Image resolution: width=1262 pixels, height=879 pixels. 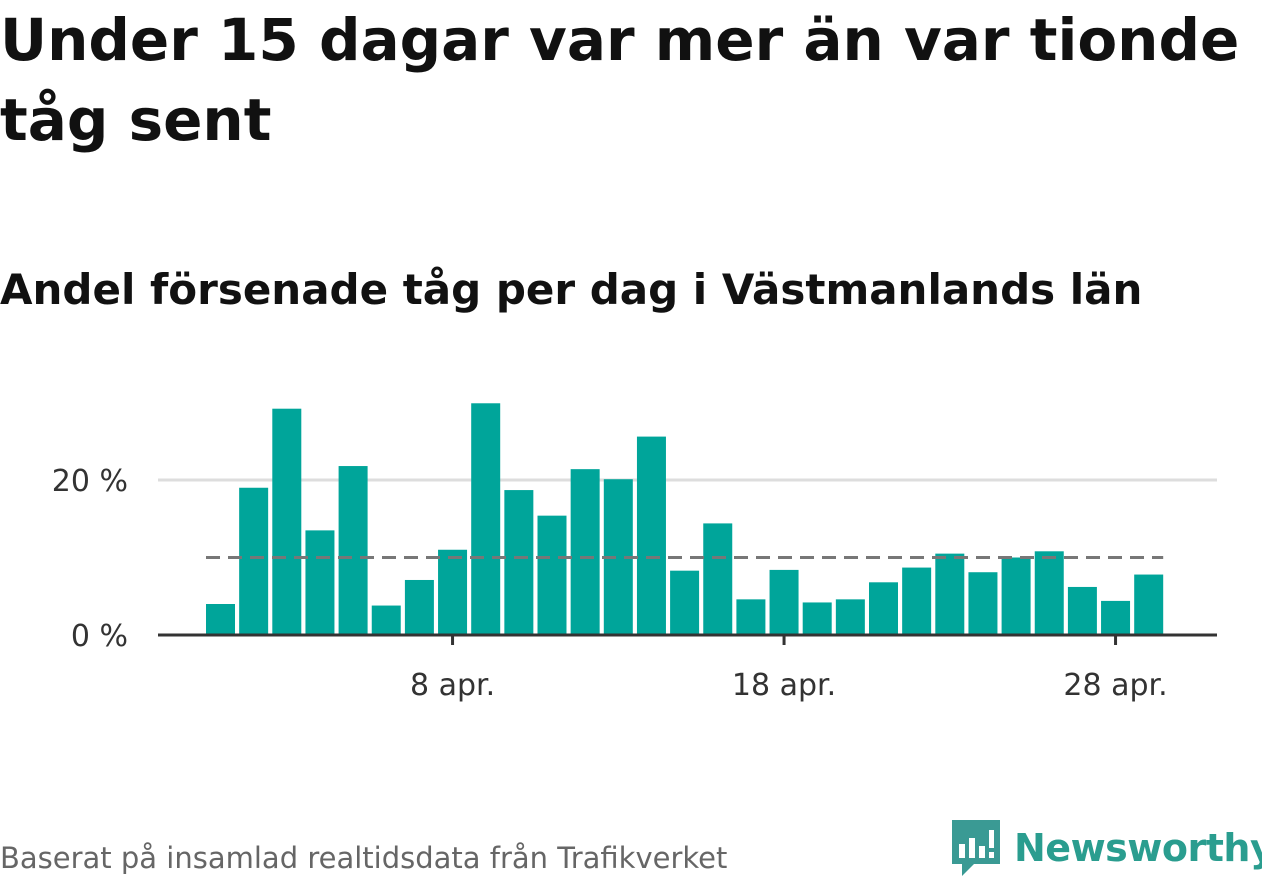 I want to click on y-tick-label: 20 %, so click(x=90, y=481).